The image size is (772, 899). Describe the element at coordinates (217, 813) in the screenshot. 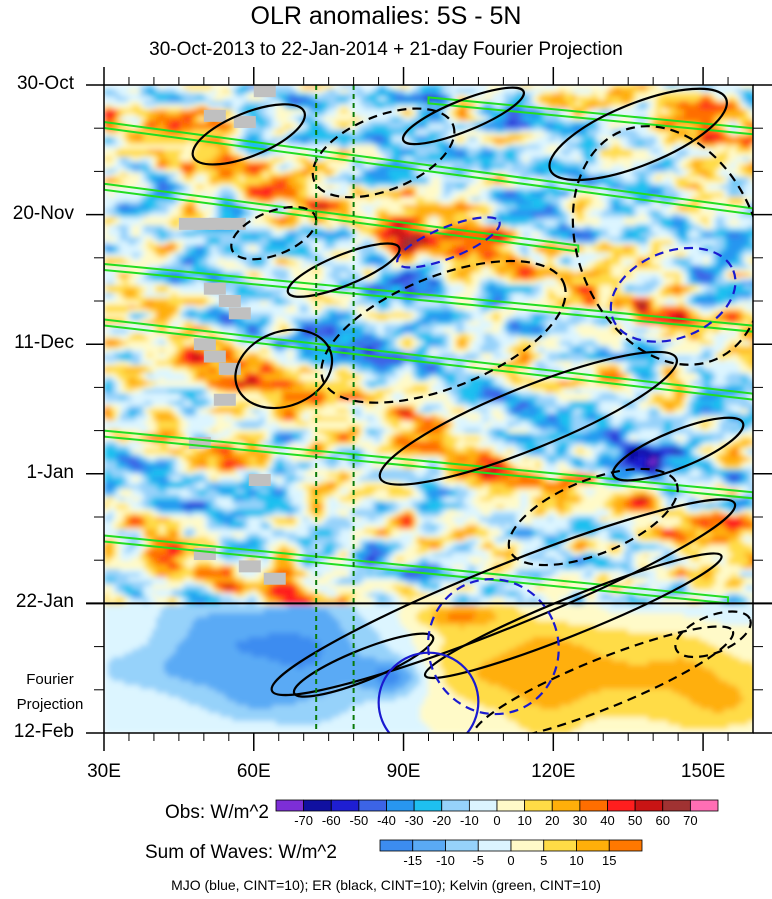

I see `obs-colorbar-title: Obs: W/m^2` at that location.